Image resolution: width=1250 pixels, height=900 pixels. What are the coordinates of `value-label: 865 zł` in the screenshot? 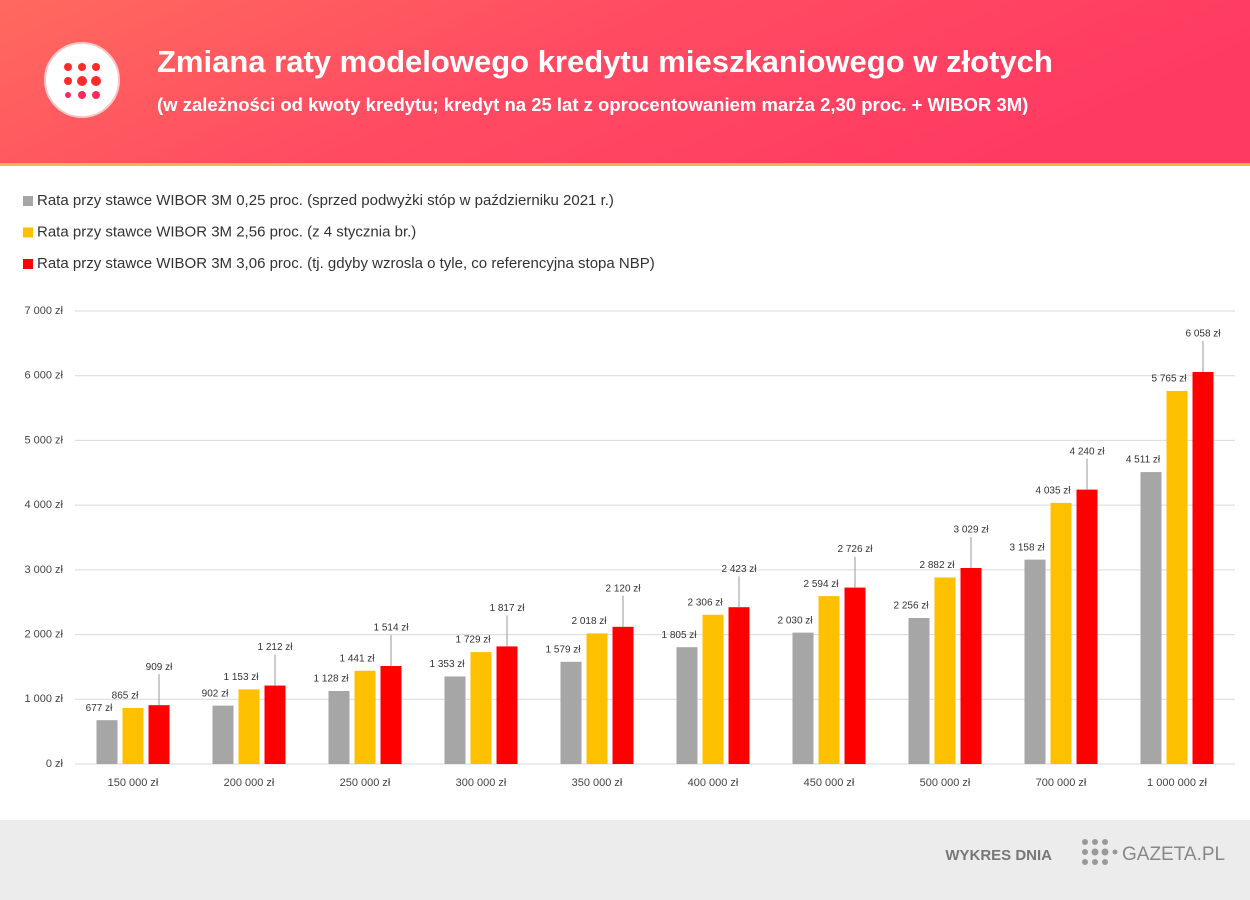 It's located at (125, 696).